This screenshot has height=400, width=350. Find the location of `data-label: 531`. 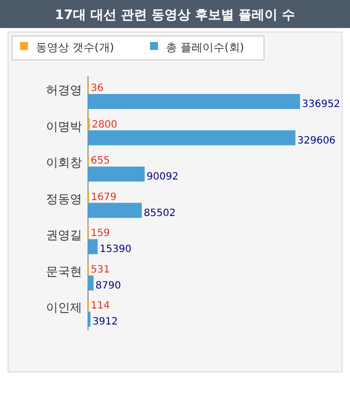

data-label: 531 is located at coordinates (100, 270).